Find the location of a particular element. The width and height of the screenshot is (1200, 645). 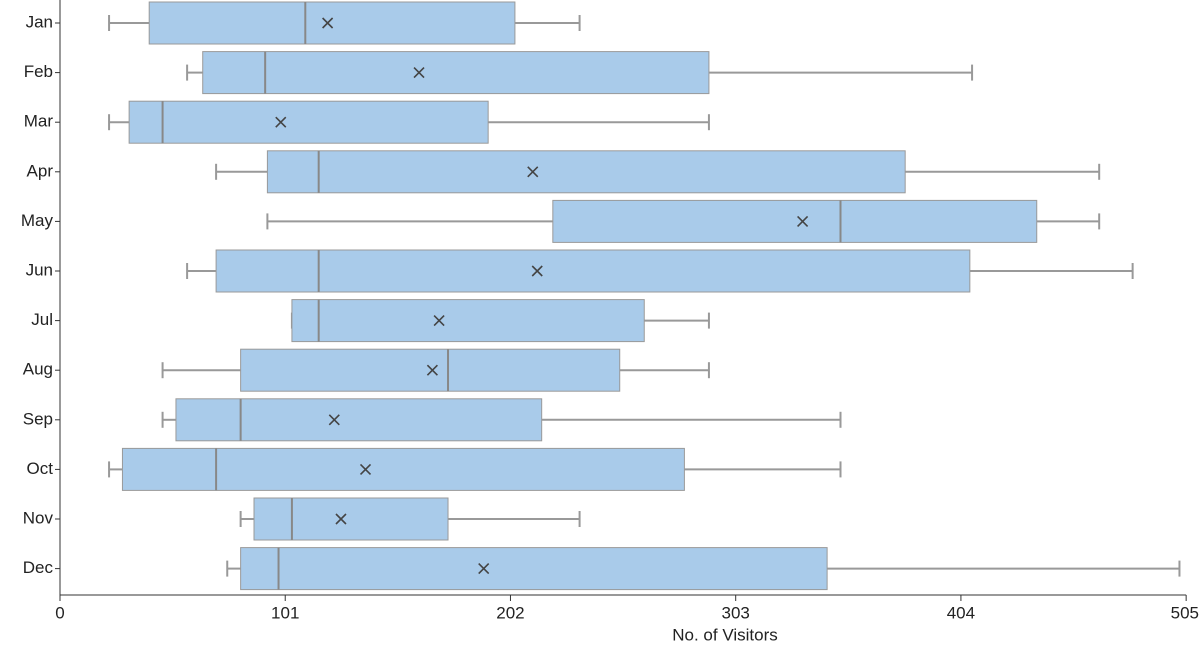

y-tick-label: Apr is located at coordinates (40, 170).